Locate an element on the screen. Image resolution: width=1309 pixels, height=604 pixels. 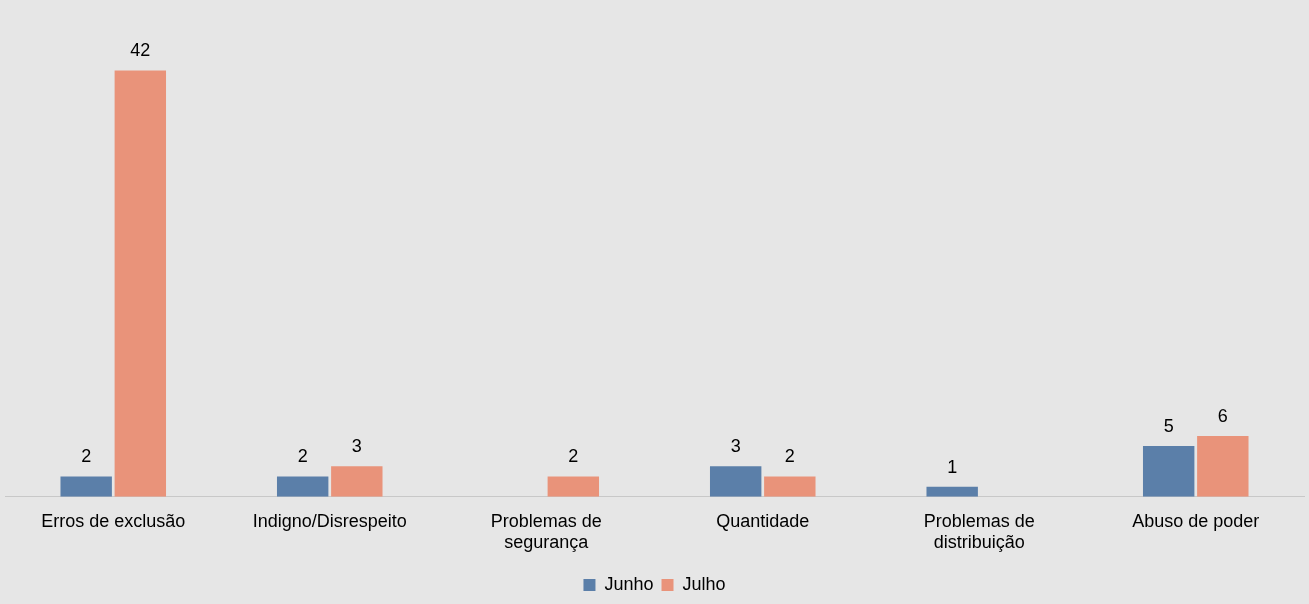
data-label: 42 is located at coordinates (140, 50).